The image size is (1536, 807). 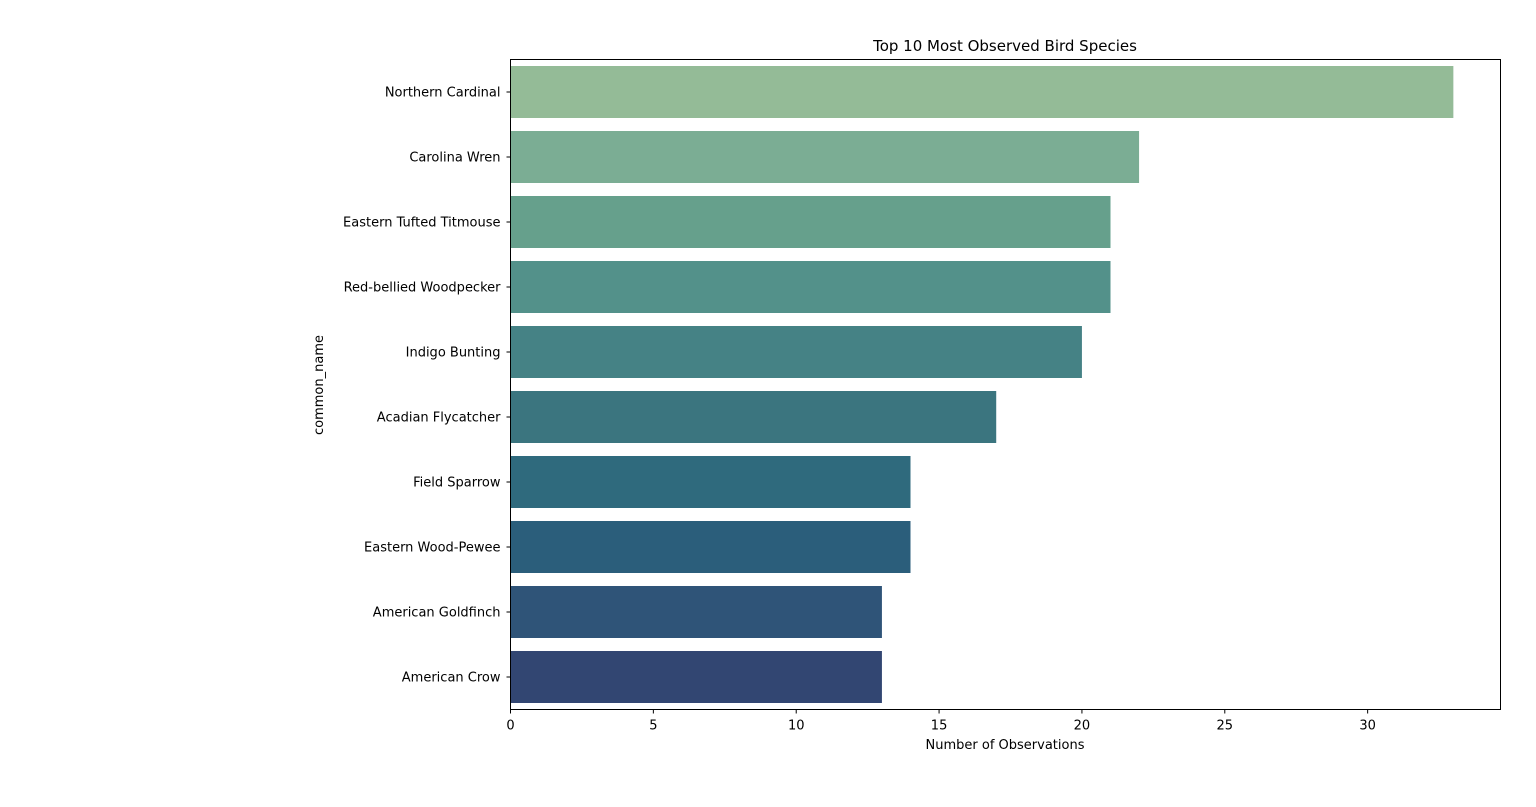 What do you see at coordinates (1367, 726) in the screenshot?
I see `x-tick-label: 30` at bounding box center [1367, 726].